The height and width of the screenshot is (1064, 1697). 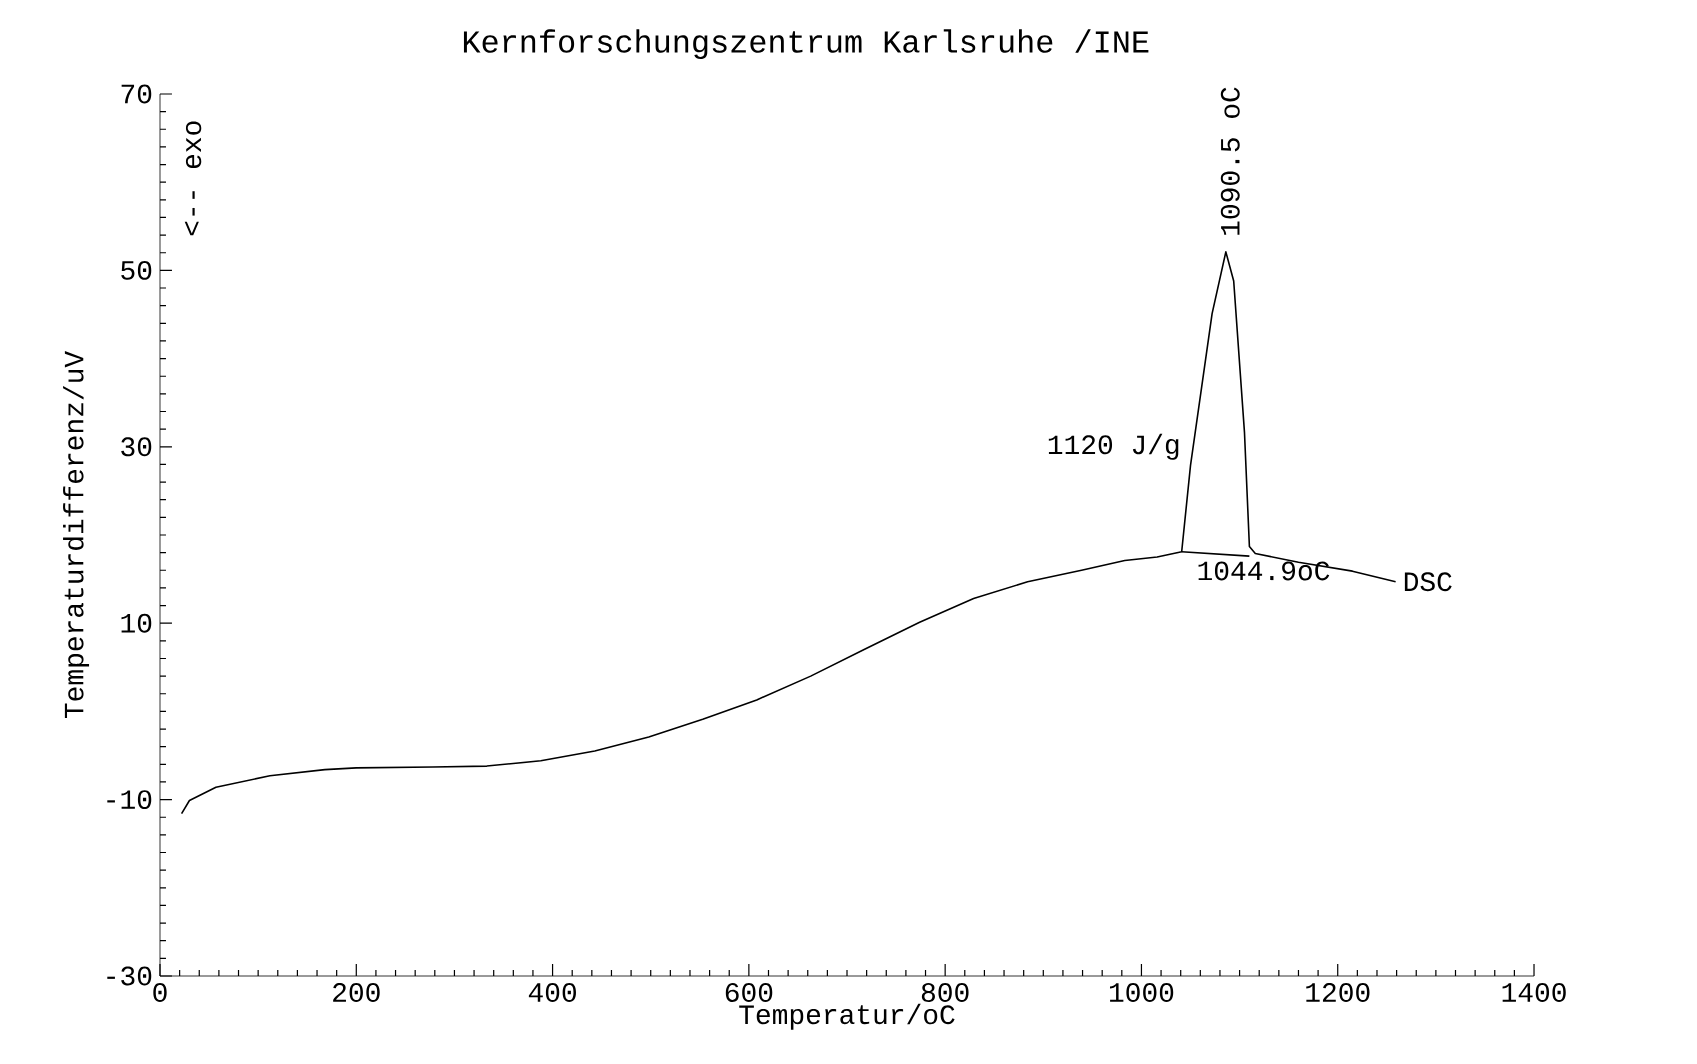 I want to click on x-tick-label: 1200, so click(x=1338, y=992).